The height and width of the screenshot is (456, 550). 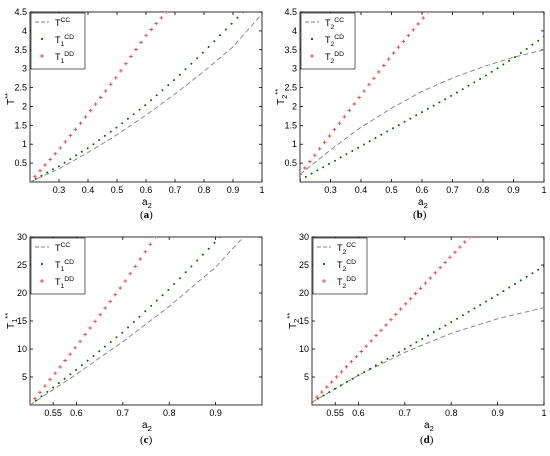 I want to click on y-axis-label: T2**, so click(x=293, y=321).